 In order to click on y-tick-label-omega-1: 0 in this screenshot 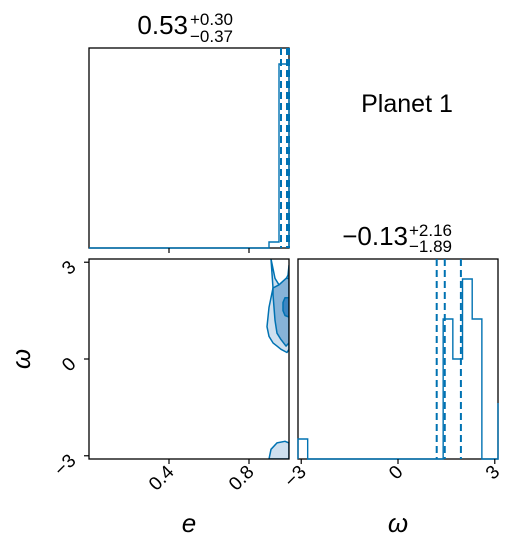, I will do `click(69, 365)`.